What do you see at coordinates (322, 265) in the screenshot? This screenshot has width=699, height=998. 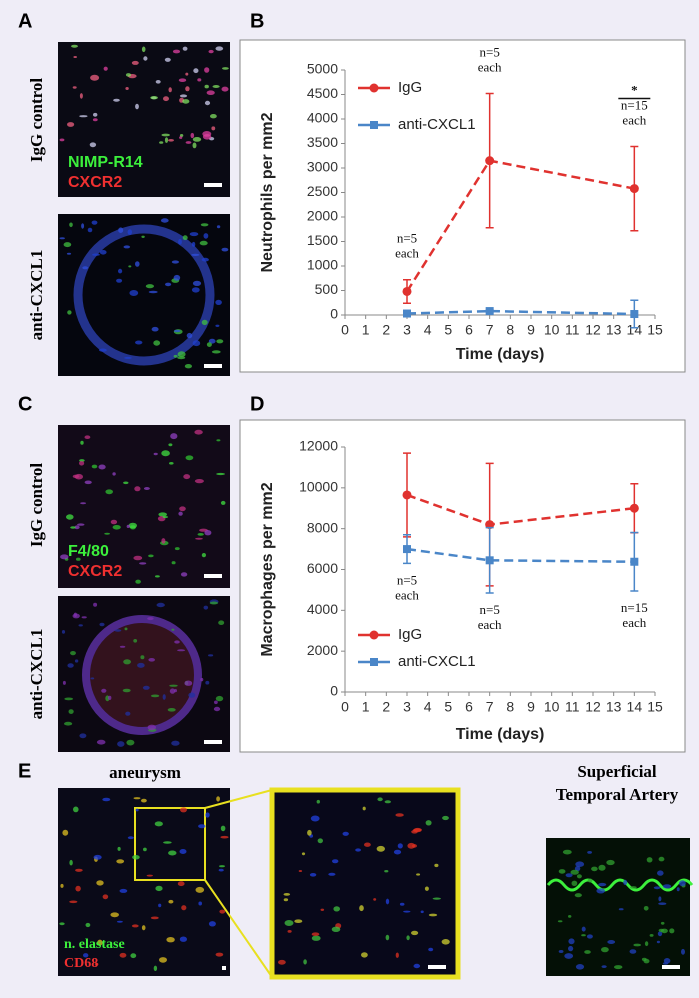 I see `y-tick-label: 1000` at bounding box center [322, 265].